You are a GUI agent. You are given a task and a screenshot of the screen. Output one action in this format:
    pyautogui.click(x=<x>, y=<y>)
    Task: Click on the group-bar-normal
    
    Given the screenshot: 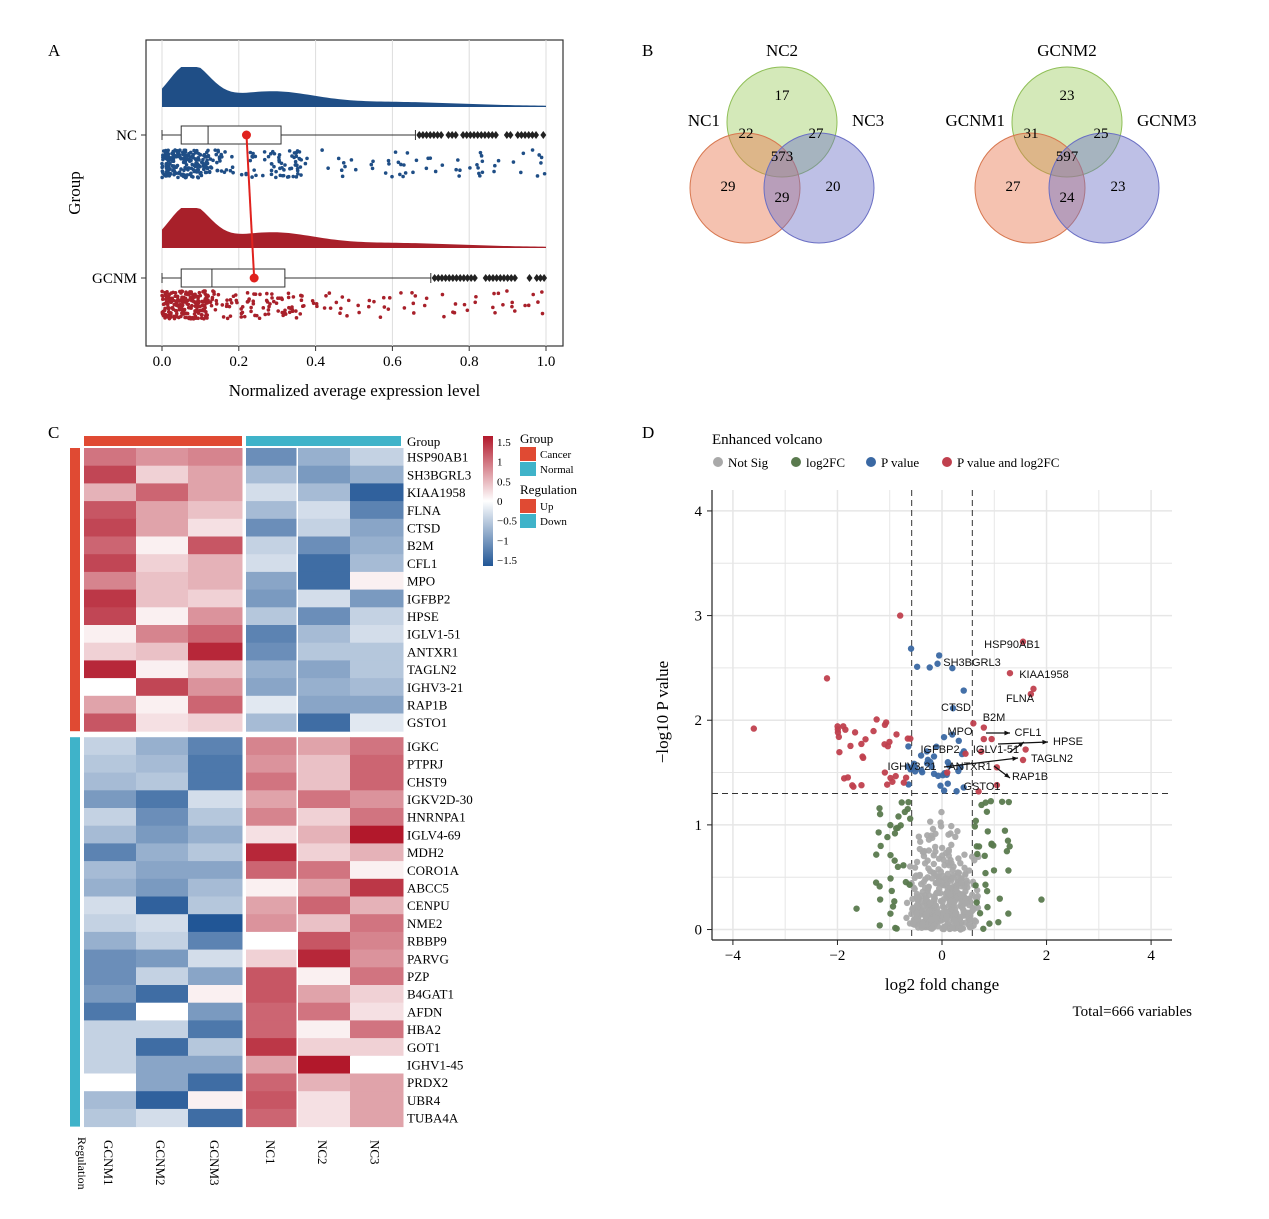 What is the action you would take?
    pyautogui.click(x=323, y=441)
    